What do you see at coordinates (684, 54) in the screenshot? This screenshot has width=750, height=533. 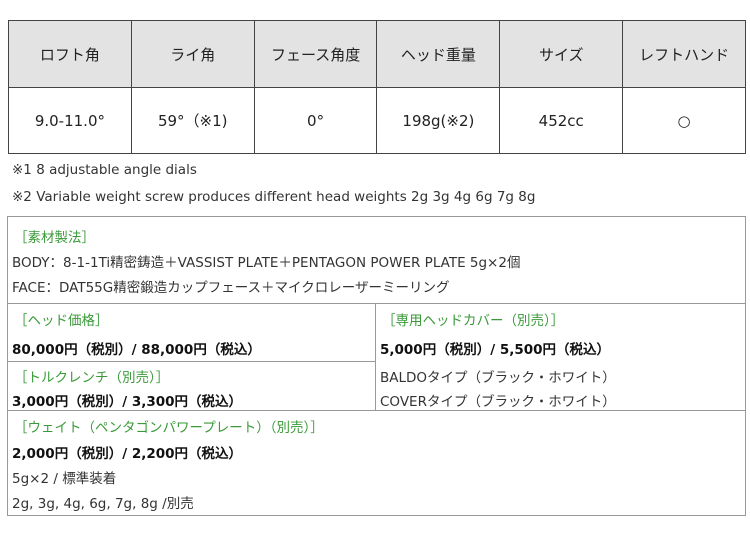 I see `header-left-hand: レフトハンド` at bounding box center [684, 54].